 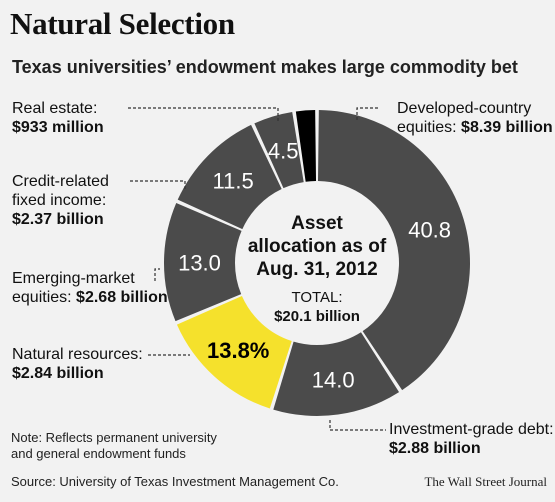 I want to click on label-investment-amount: $2.88 billion, so click(x=435, y=448).